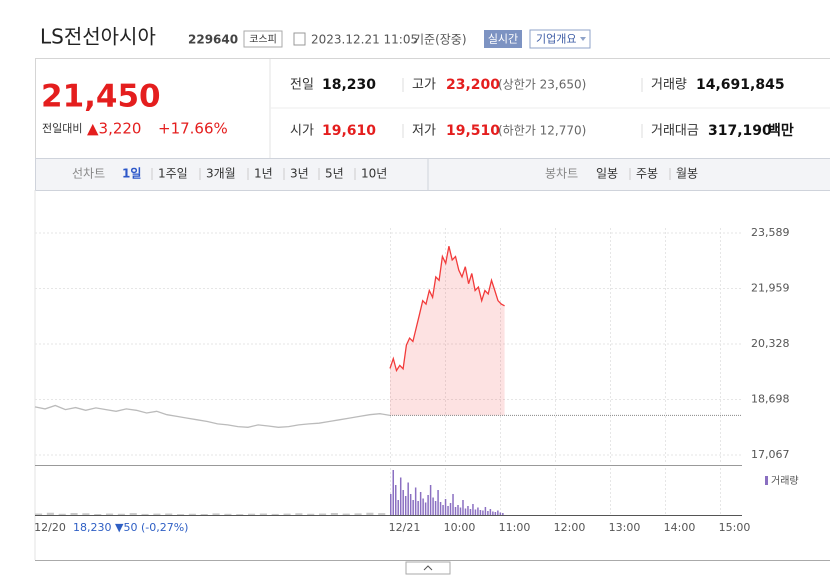  I want to click on change-label: 전일대비, so click(62, 128).